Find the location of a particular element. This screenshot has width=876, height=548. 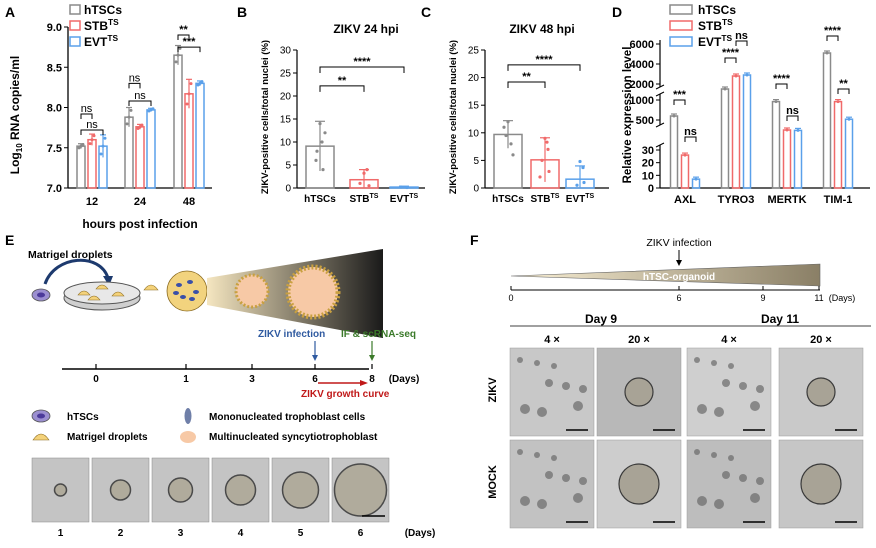

panel-a-xlabel: hours post infection is located at coordinates (139, 224).